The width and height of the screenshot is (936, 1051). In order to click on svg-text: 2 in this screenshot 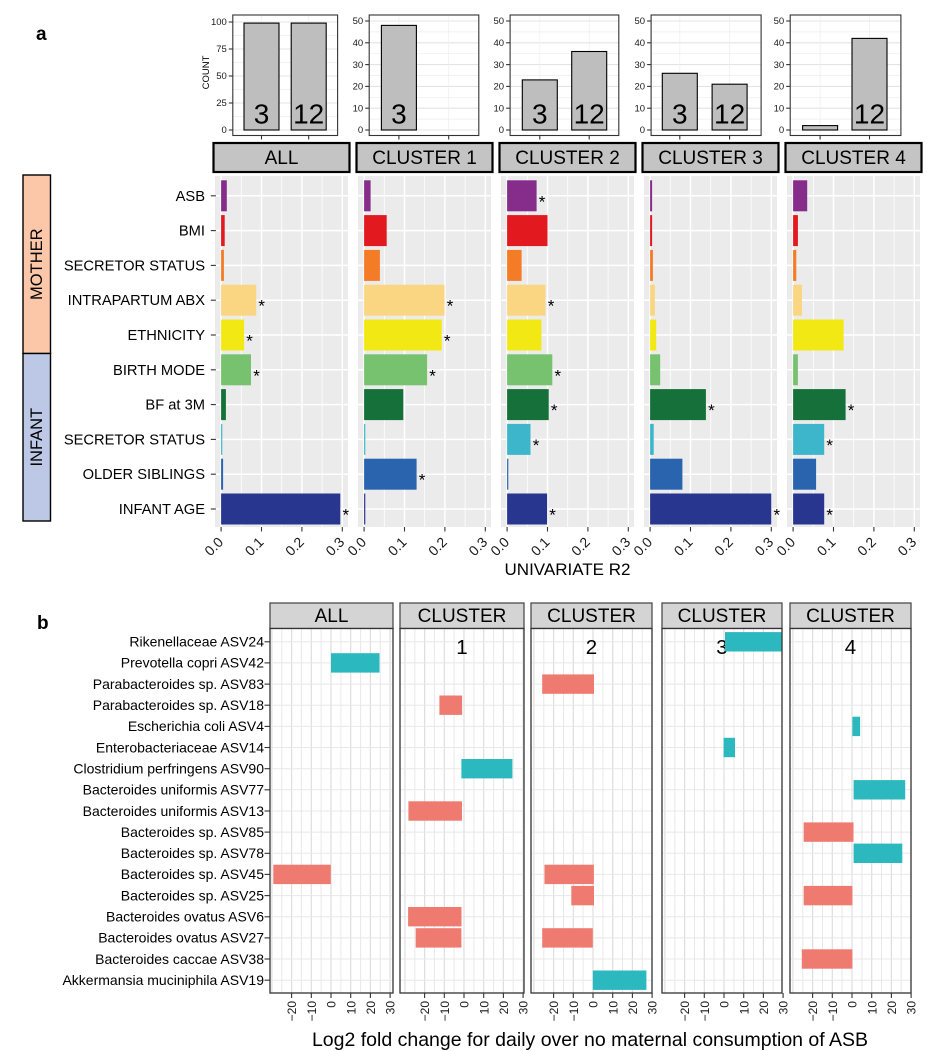, I will do `click(591, 647)`.